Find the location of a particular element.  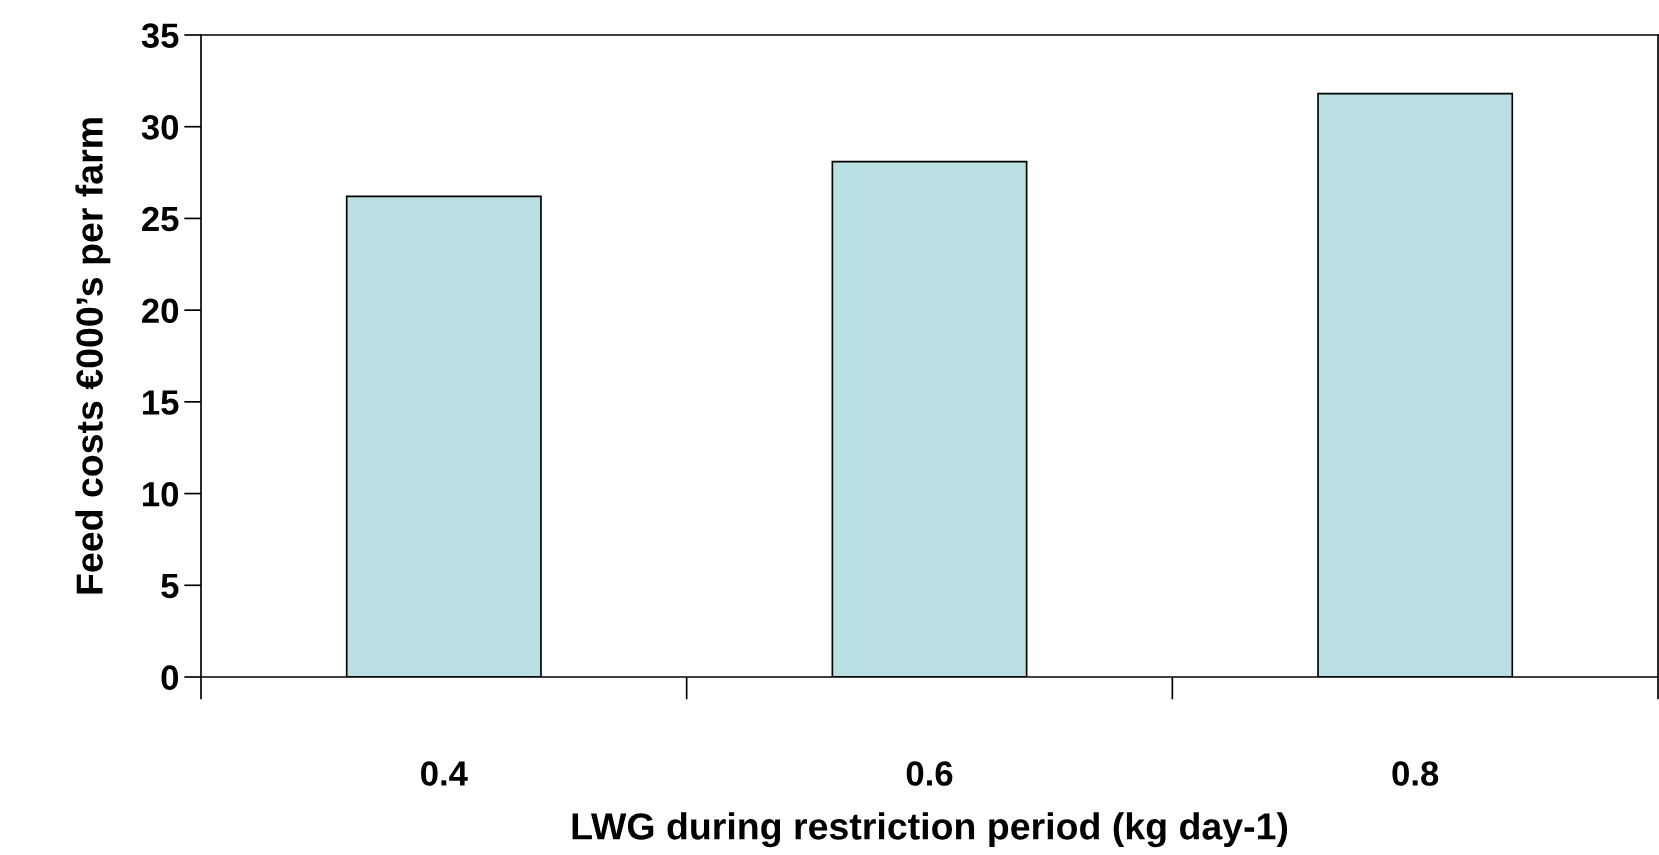

x-tick-label: 0.6 is located at coordinates (929, 773).